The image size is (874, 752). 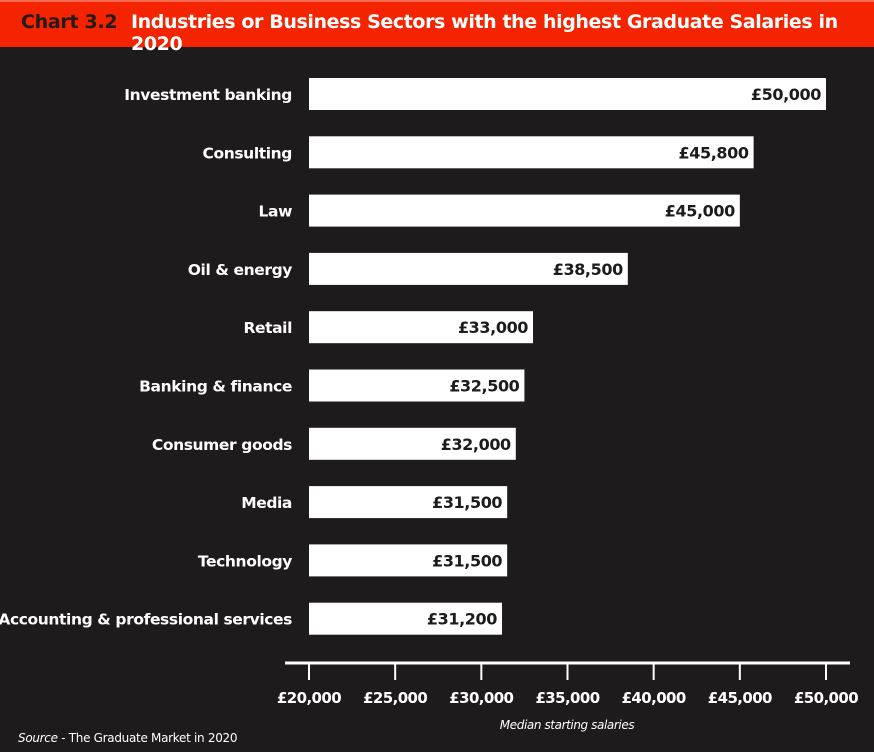 I want to click on x-tick-label: £40,000, so click(x=654, y=698).